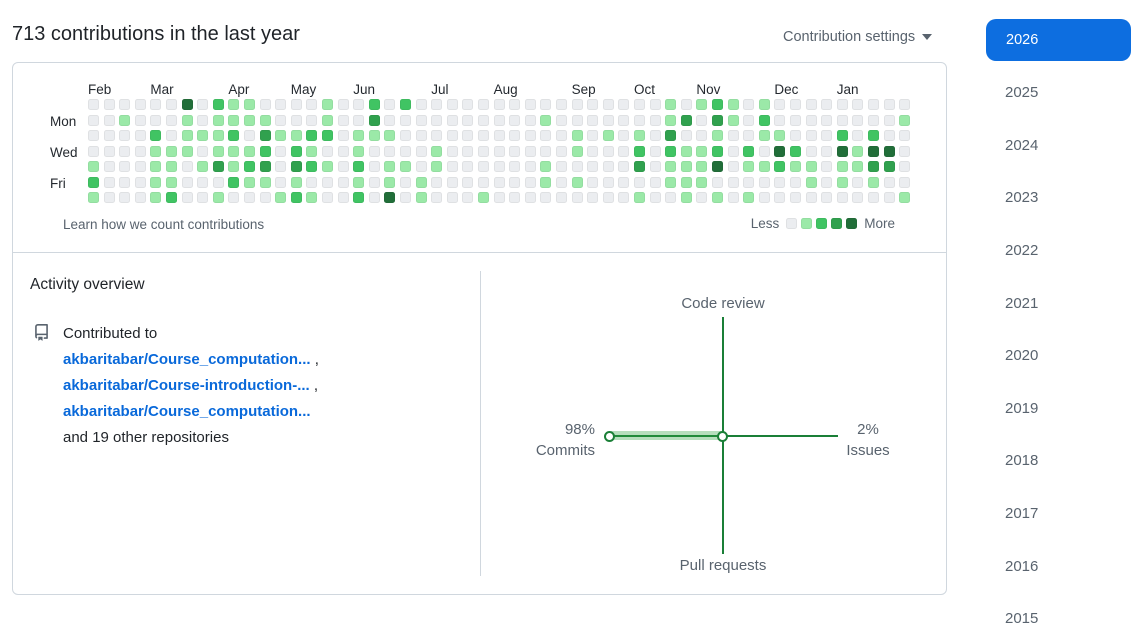 Image resolution: width=1141 pixels, height=642 pixels. I want to click on year-2026-button: 2026, so click(1058, 40).